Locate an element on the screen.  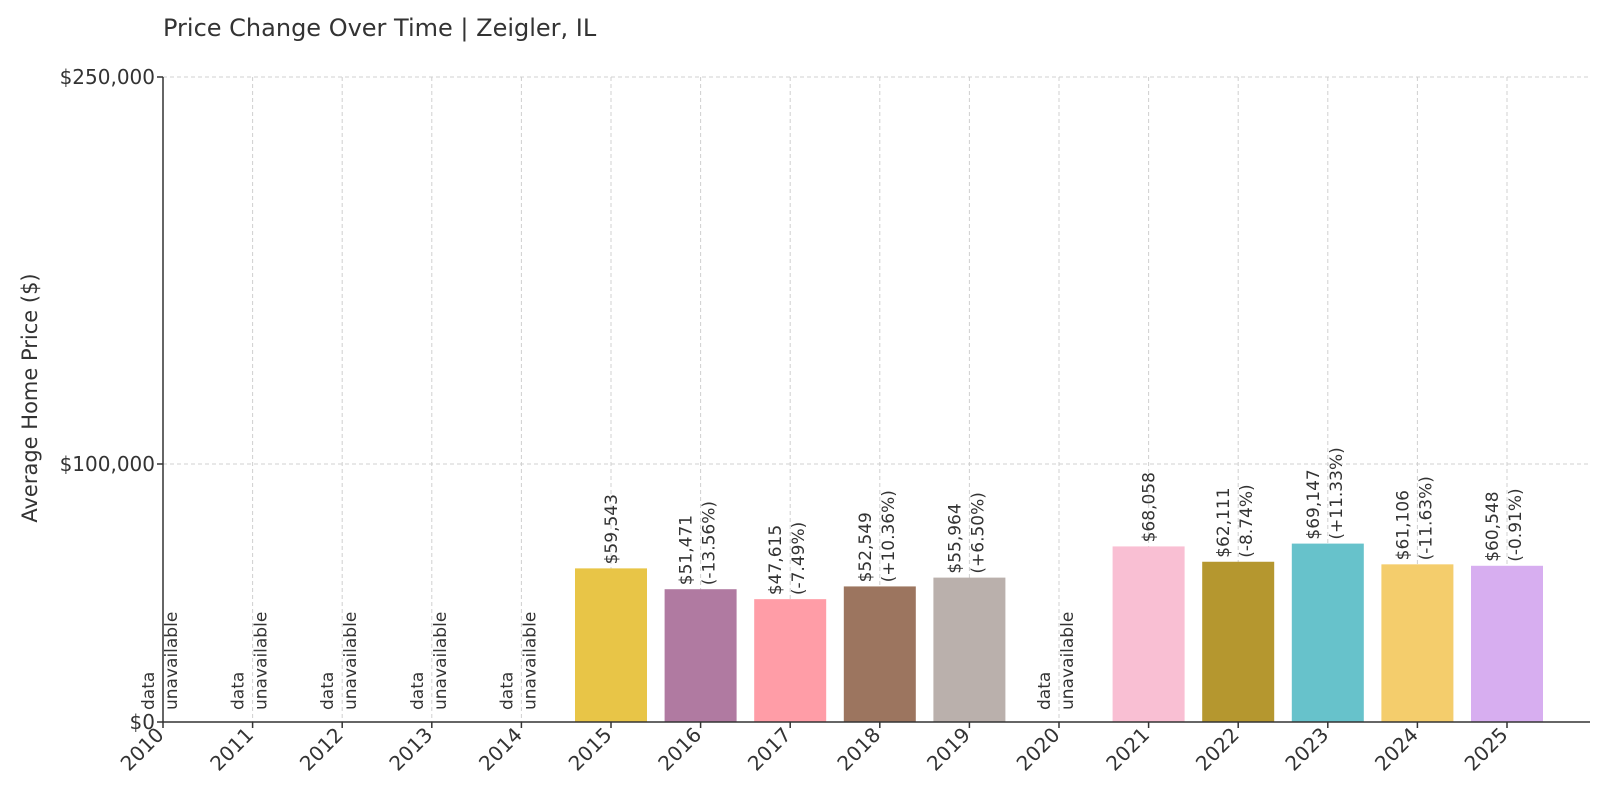
y-tick-label: $100,000 is located at coordinates (107, 464).